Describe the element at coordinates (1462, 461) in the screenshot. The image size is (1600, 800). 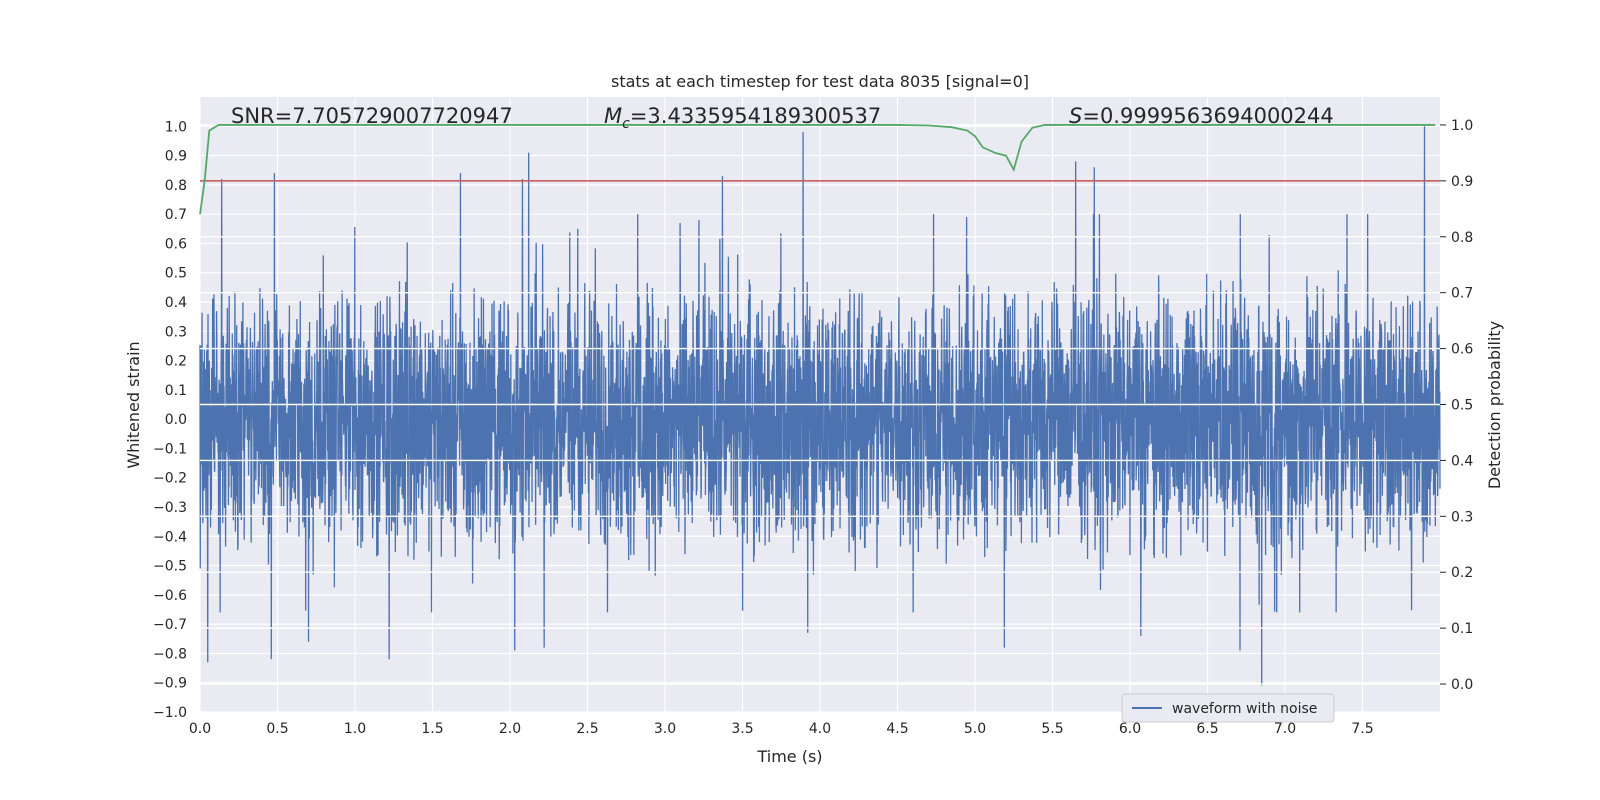
I see `y-right-tick-label: 0.4` at that location.